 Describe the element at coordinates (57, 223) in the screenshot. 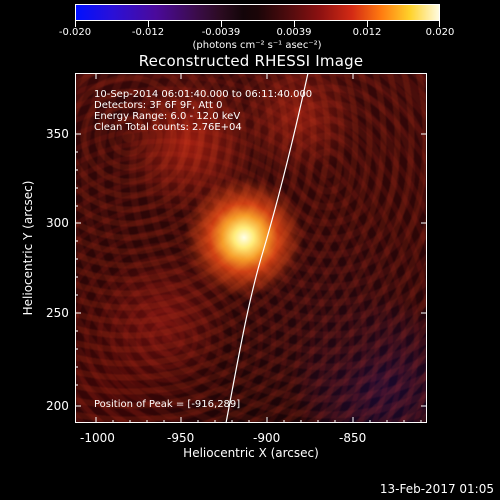

I see `y-tick-label: 300` at that location.